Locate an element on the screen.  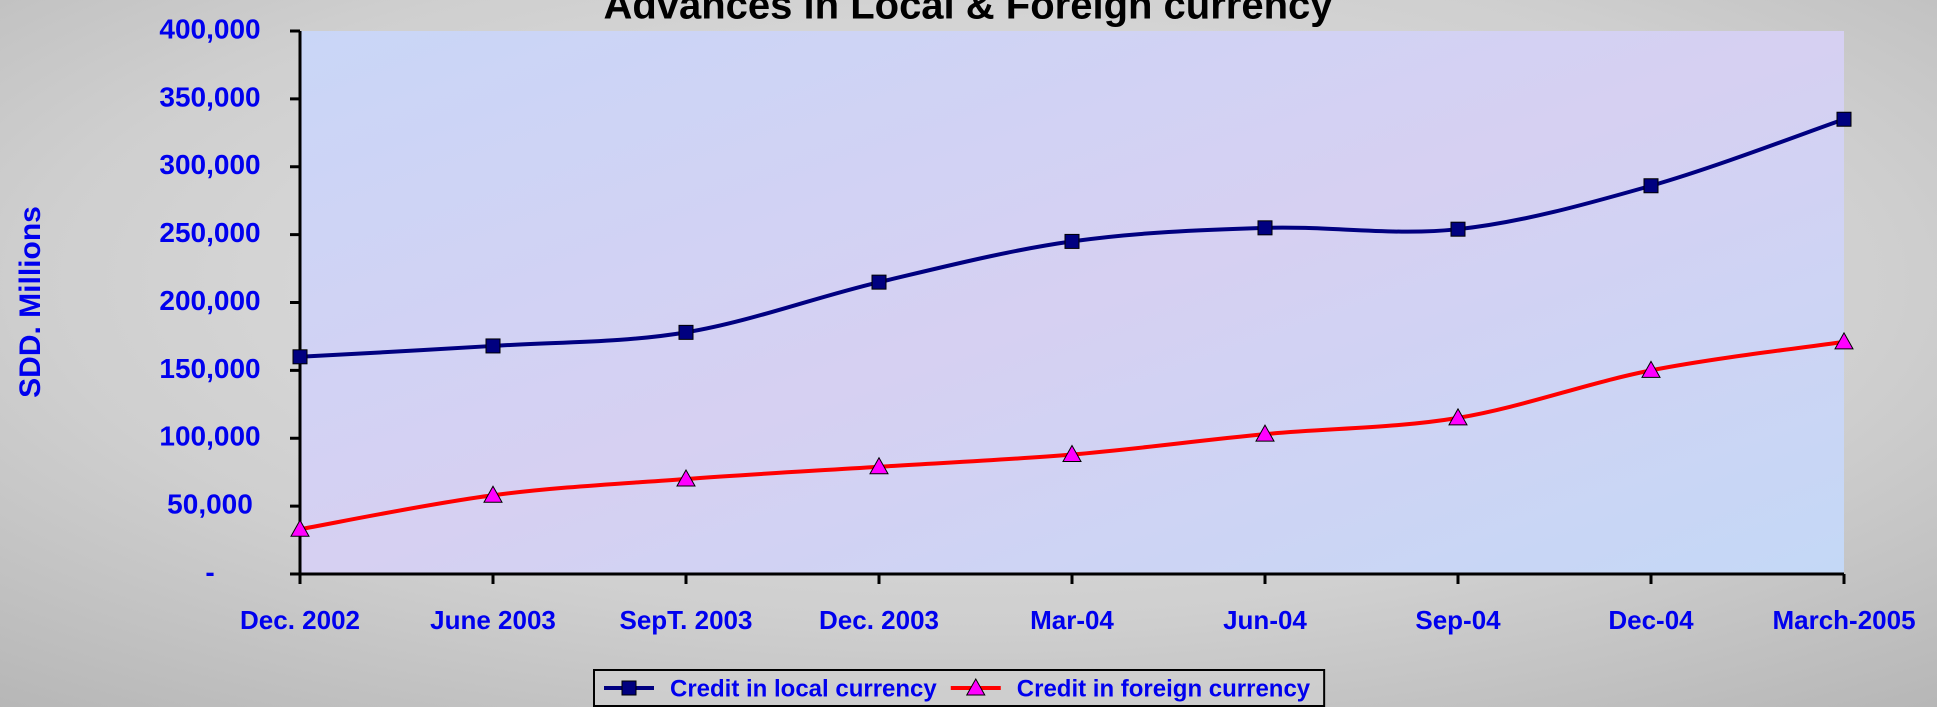
legend-label: Credit in local currency is located at coordinates (803, 688).